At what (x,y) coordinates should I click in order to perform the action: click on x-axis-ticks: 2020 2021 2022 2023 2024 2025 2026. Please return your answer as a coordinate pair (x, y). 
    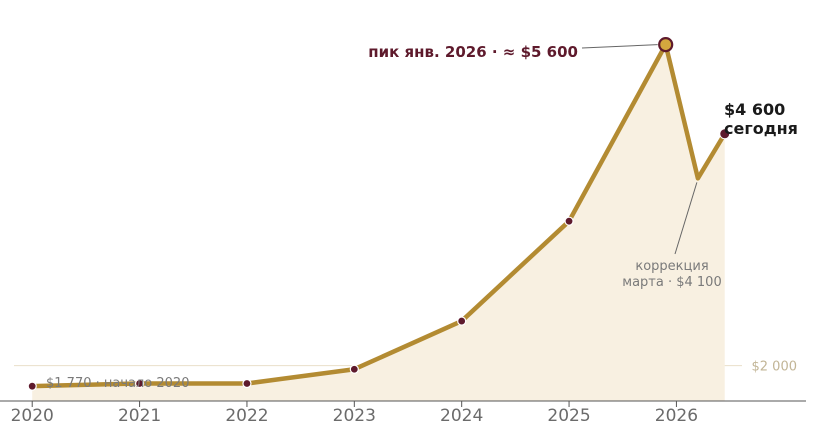
    Looking at the image, I should click on (354, 413).